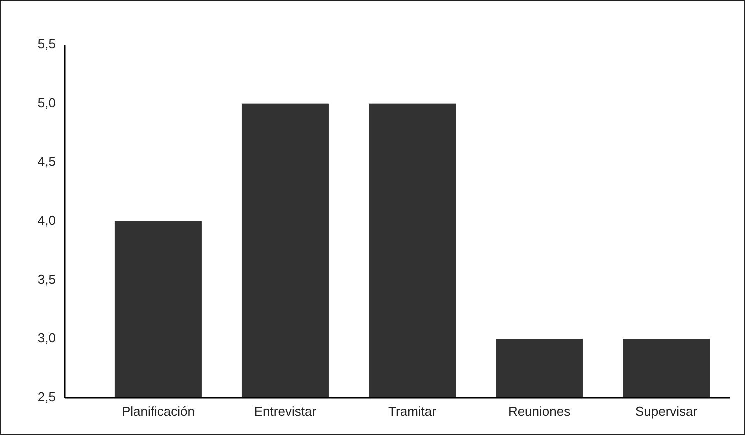  Describe the element at coordinates (666, 411) in the screenshot. I see `x-tick-label: Supervisar` at that location.